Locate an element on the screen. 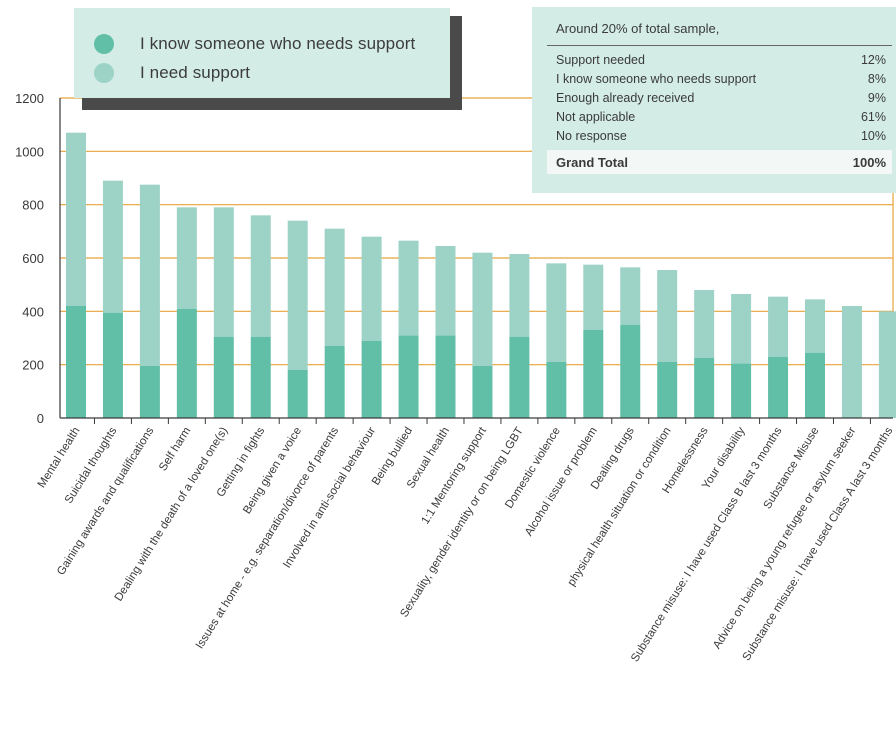 Image resolution: width=896 pixels, height=735 pixels. summary-row-value: 10% is located at coordinates (873, 136).